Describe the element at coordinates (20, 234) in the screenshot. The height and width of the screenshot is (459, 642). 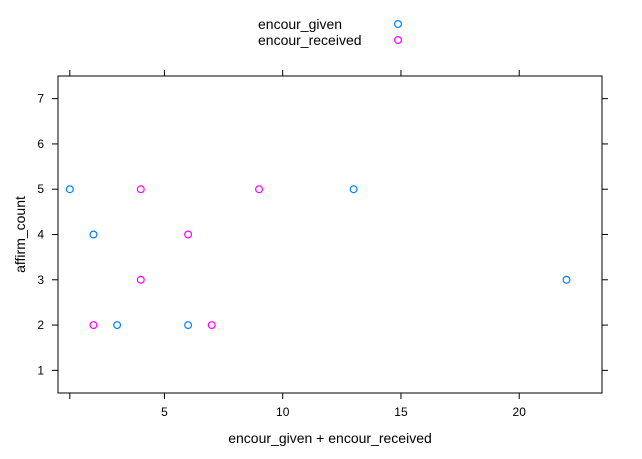
I see `y-axis-title: affirm_count` at that location.